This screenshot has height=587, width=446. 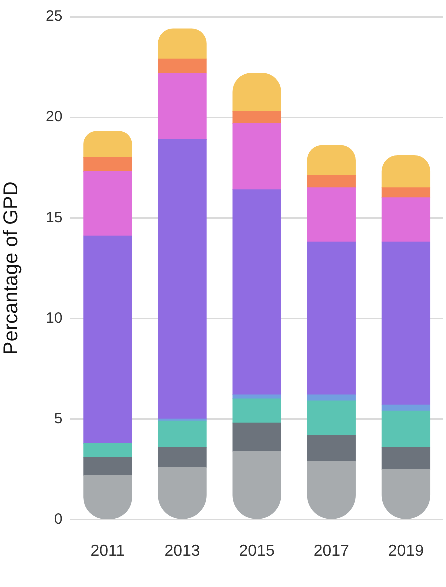 I want to click on x-tick-label: 2015, so click(x=257, y=551).